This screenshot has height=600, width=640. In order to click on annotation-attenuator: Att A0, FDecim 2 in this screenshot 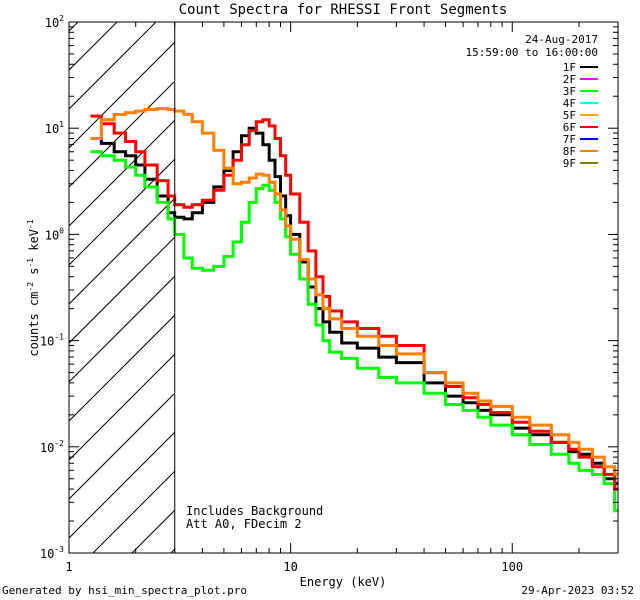, I will do `click(244, 524)`.